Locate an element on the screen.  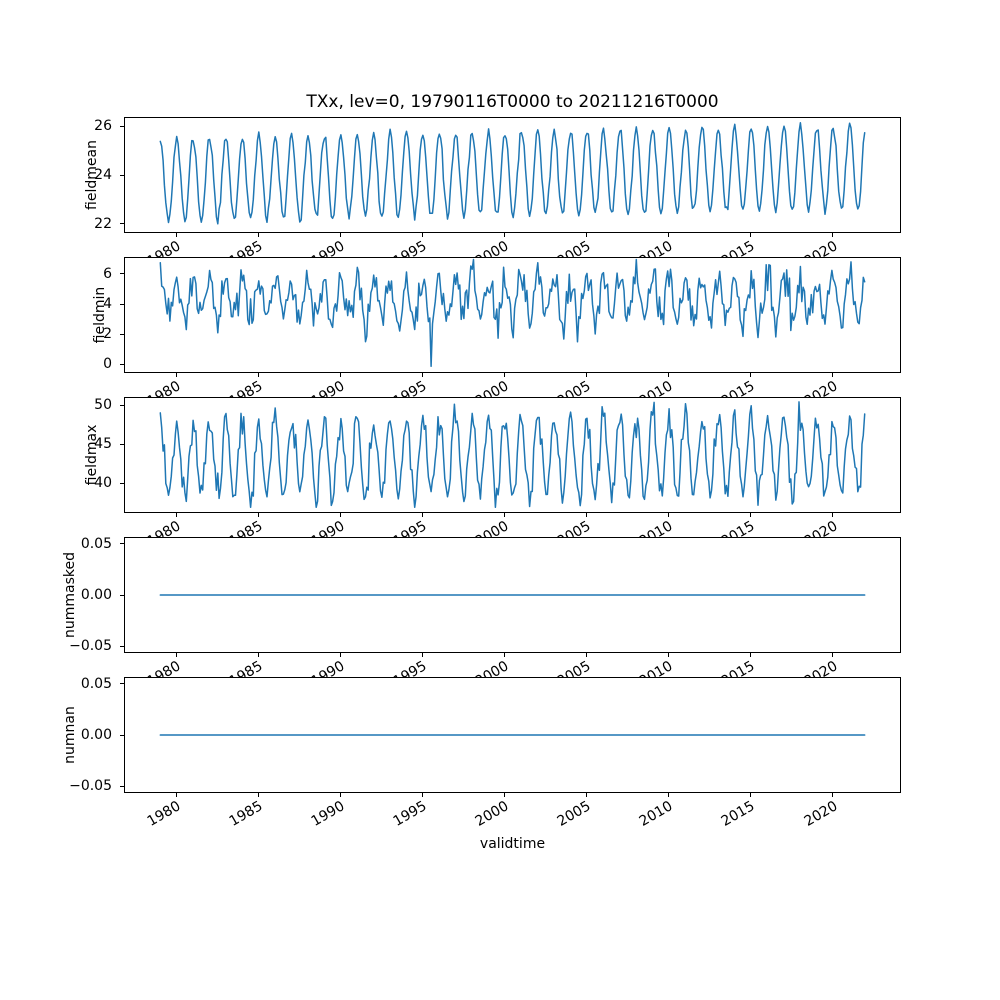
fieldmean-plot-area is located at coordinates (512, 173).